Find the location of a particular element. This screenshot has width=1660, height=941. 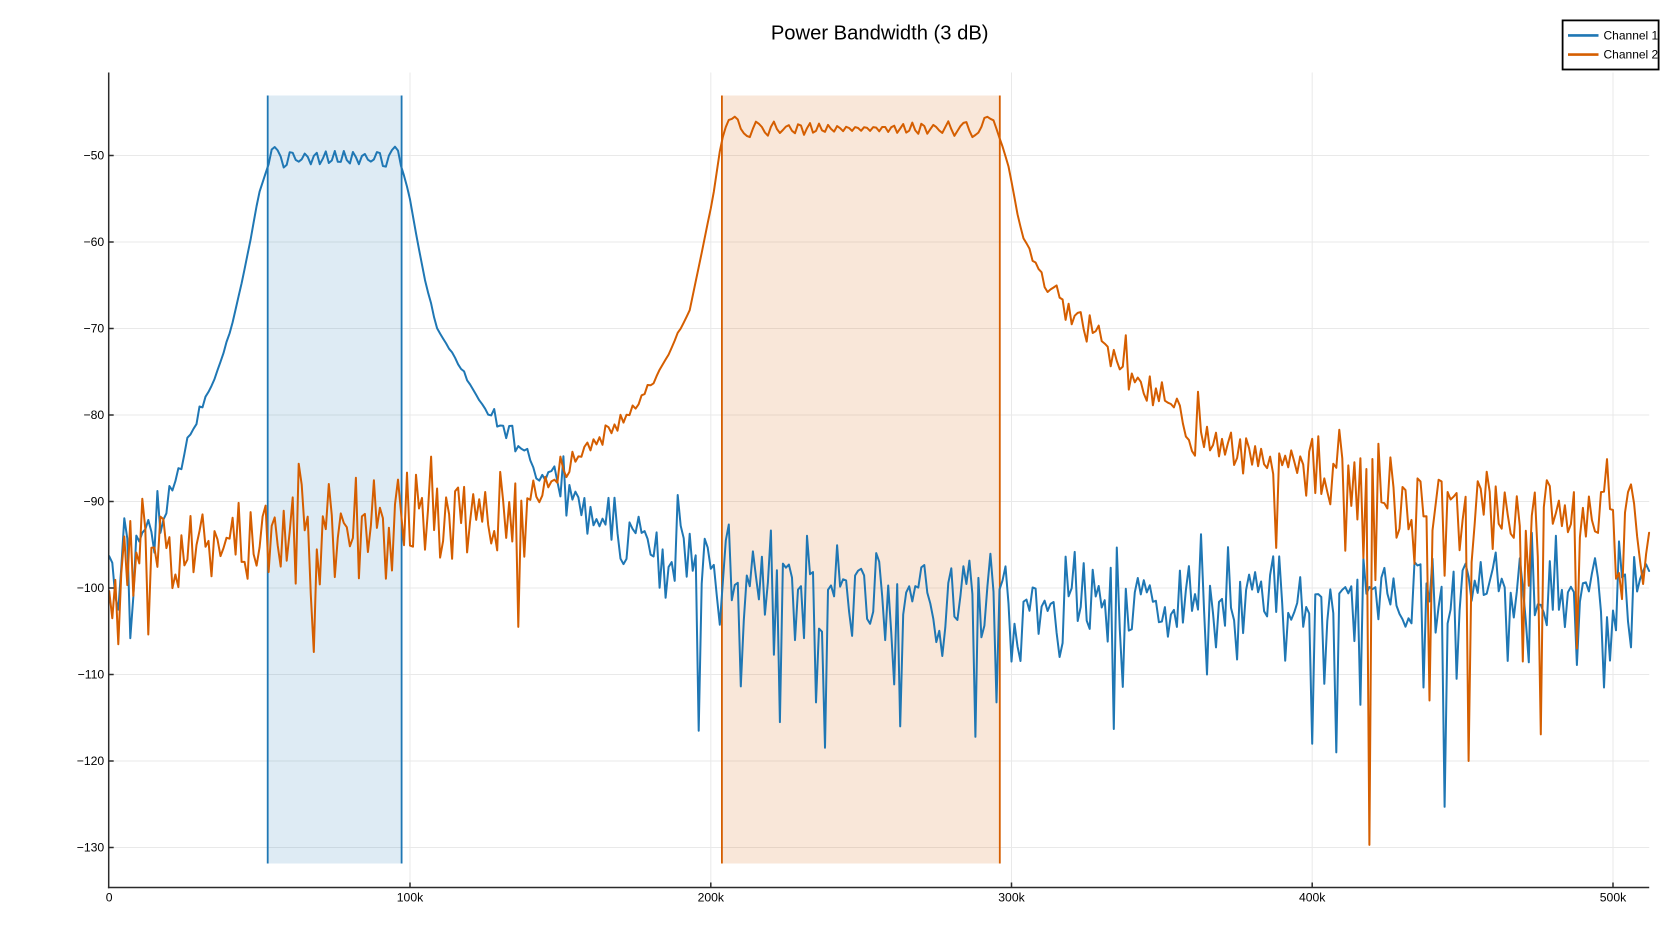

svg-text: −60 is located at coordinates (94, 242).